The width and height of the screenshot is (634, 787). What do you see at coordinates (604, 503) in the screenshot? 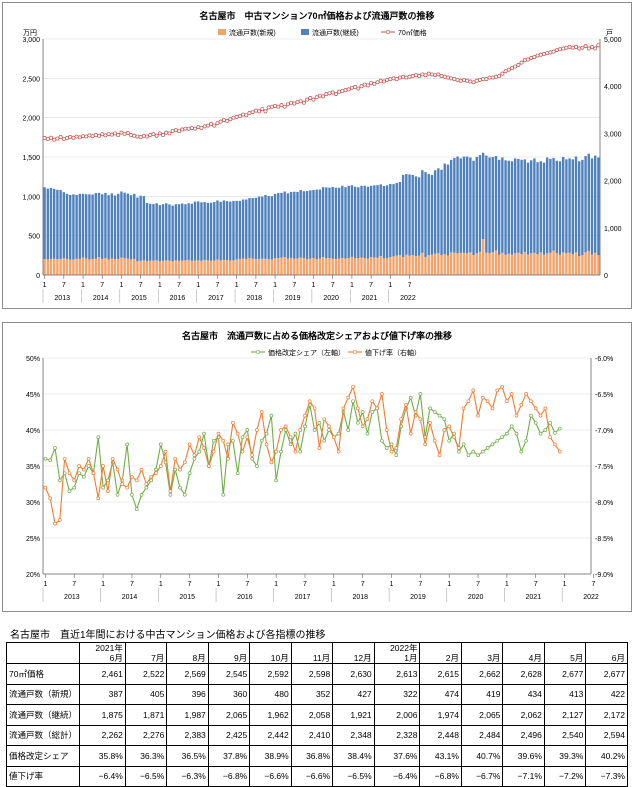
I see `y-right-tick-label: -8.0%` at bounding box center [604, 503].